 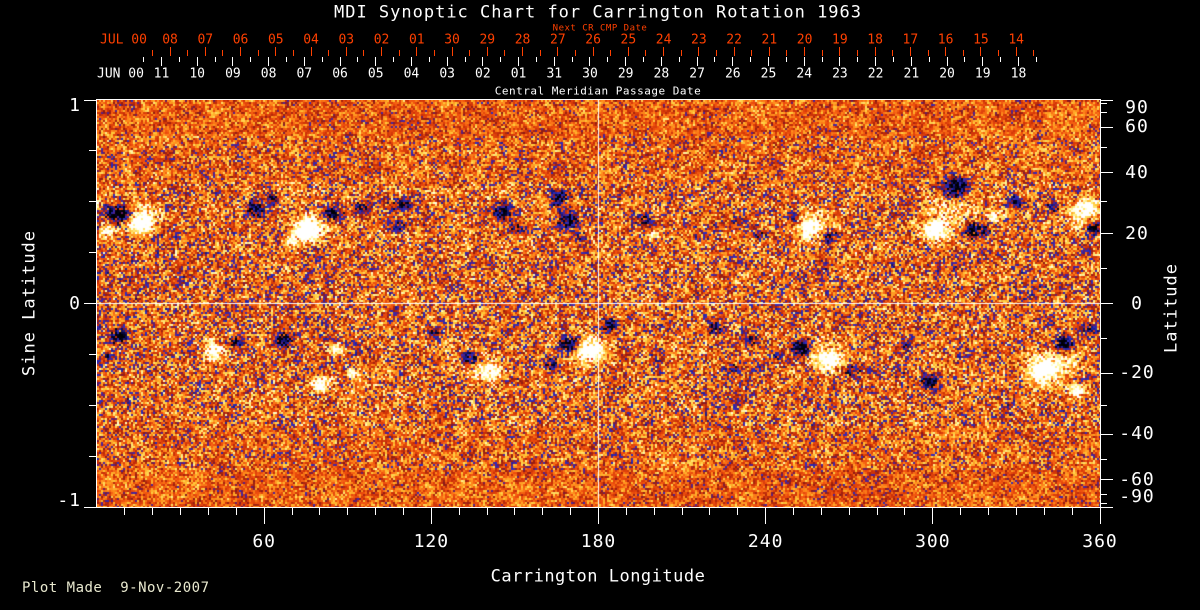 I want to click on cmp-date-label: 11, so click(x=161, y=74).